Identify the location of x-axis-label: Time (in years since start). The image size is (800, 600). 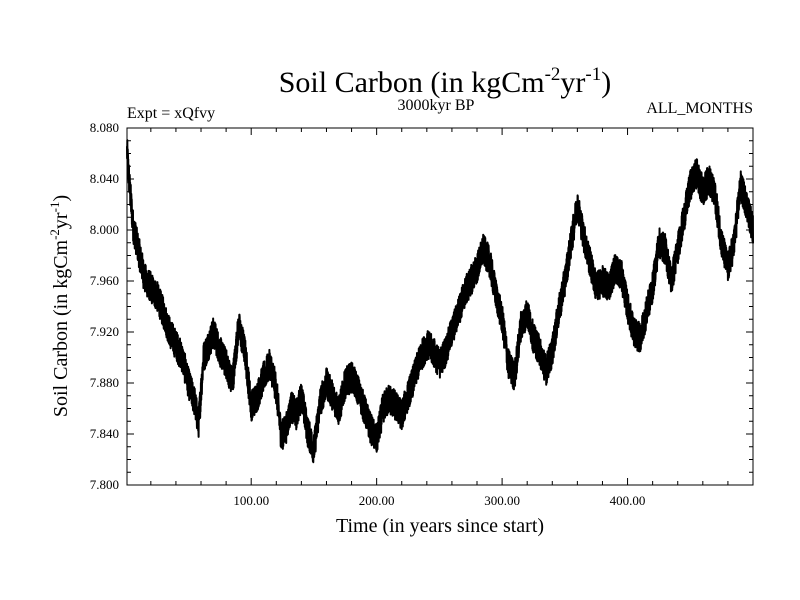
(440, 526).